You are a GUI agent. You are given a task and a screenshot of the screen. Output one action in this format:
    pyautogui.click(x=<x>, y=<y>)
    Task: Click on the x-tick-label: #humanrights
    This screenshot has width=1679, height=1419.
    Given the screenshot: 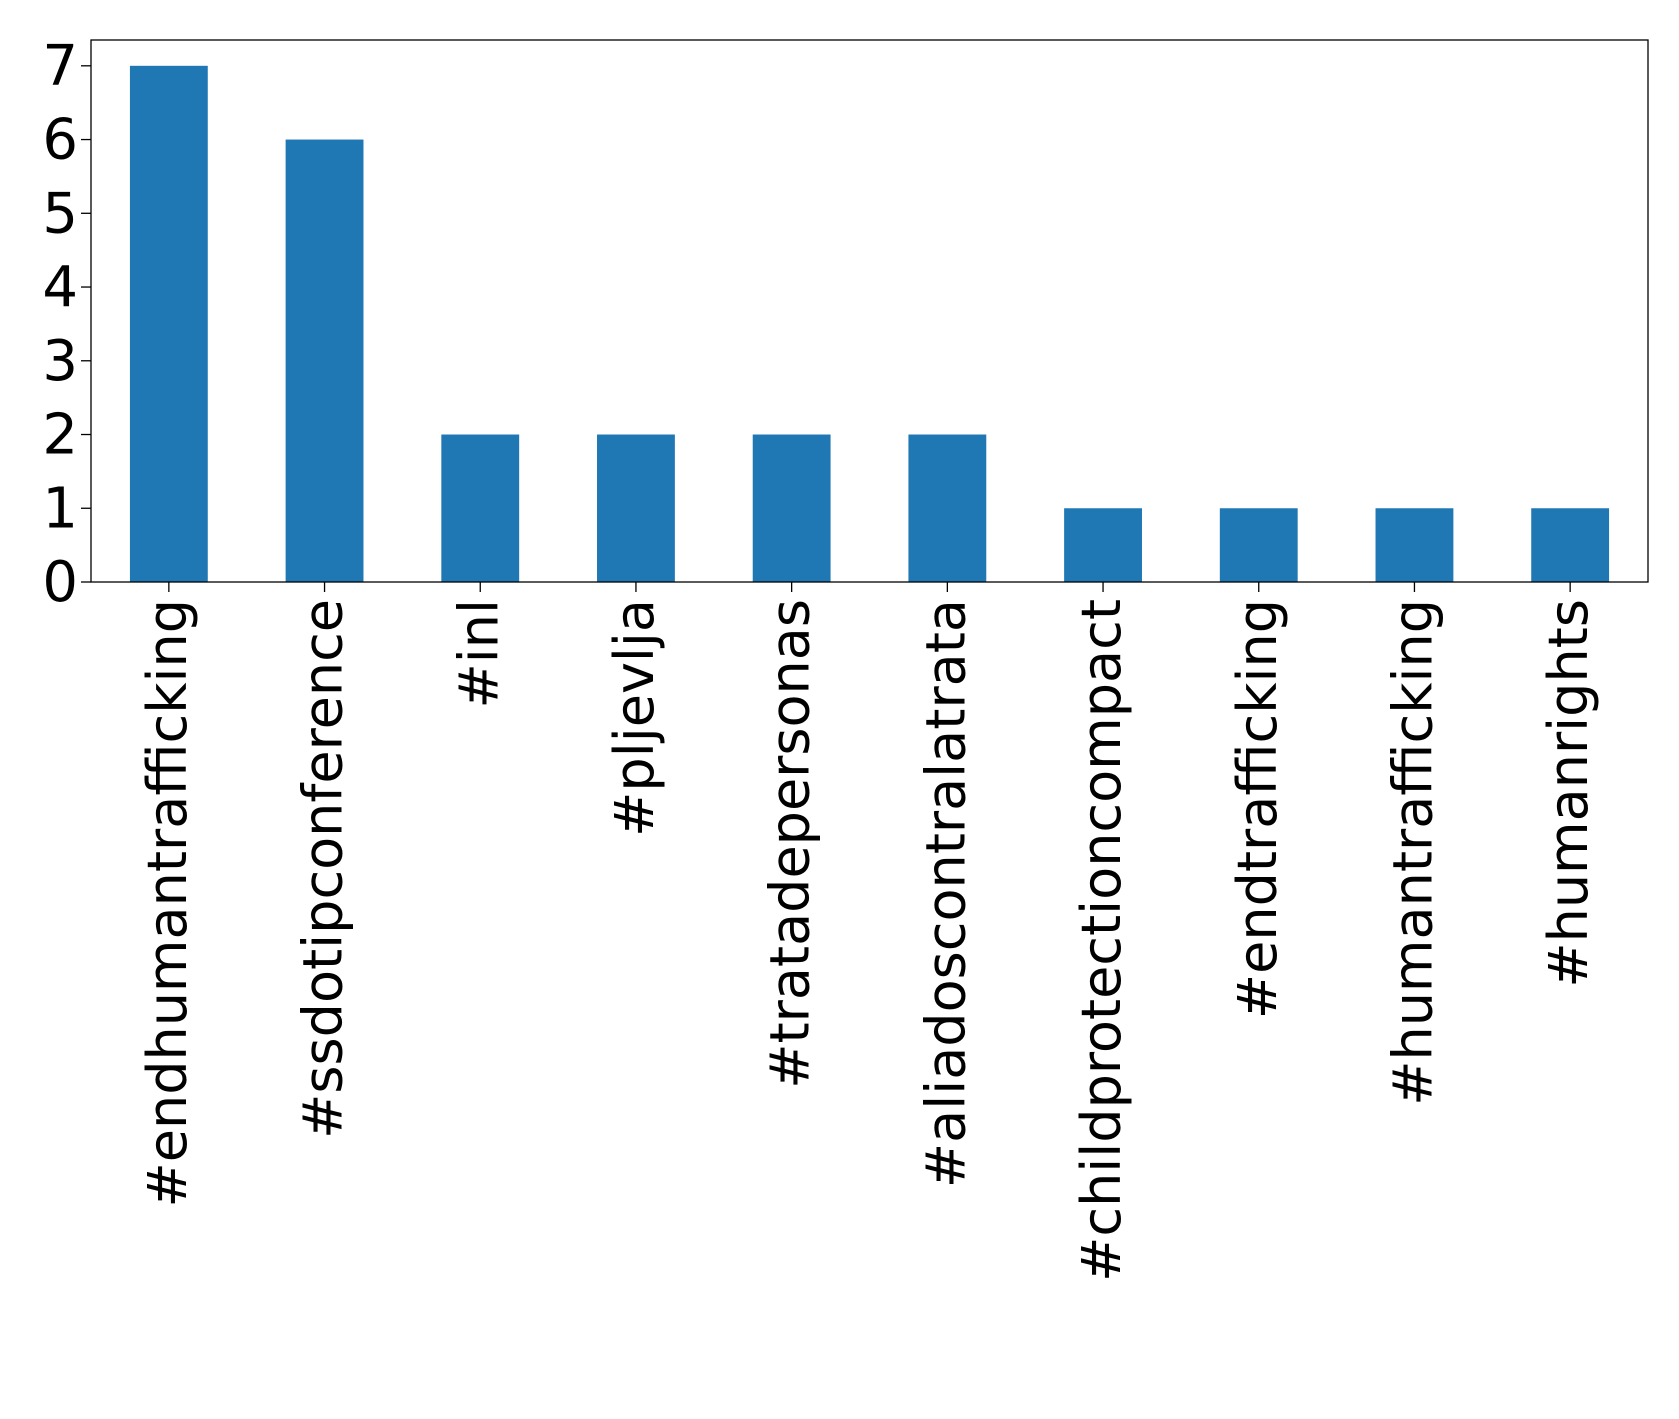 What is the action you would take?
    pyautogui.click(x=1568, y=793)
    